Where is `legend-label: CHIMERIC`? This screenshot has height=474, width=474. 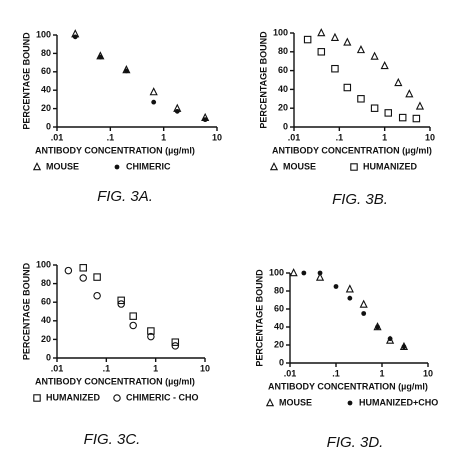 legend-label: CHIMERIC is located at coordinates (148, 166).